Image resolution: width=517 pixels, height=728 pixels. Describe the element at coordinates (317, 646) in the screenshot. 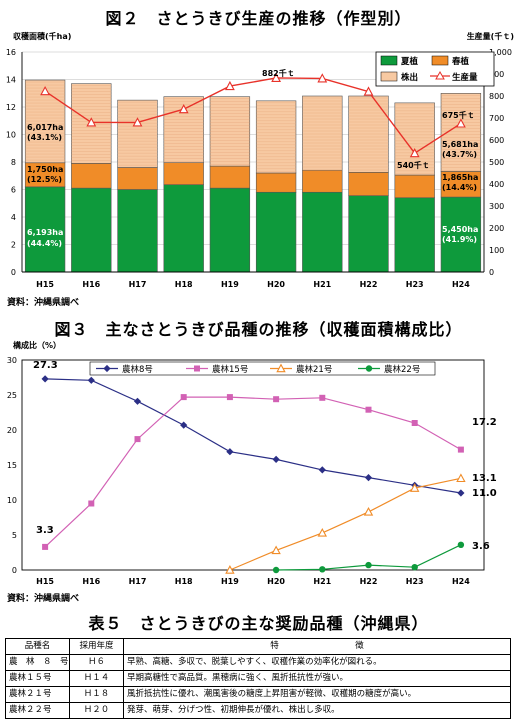

I see `header-features: 特 徴` at that location.